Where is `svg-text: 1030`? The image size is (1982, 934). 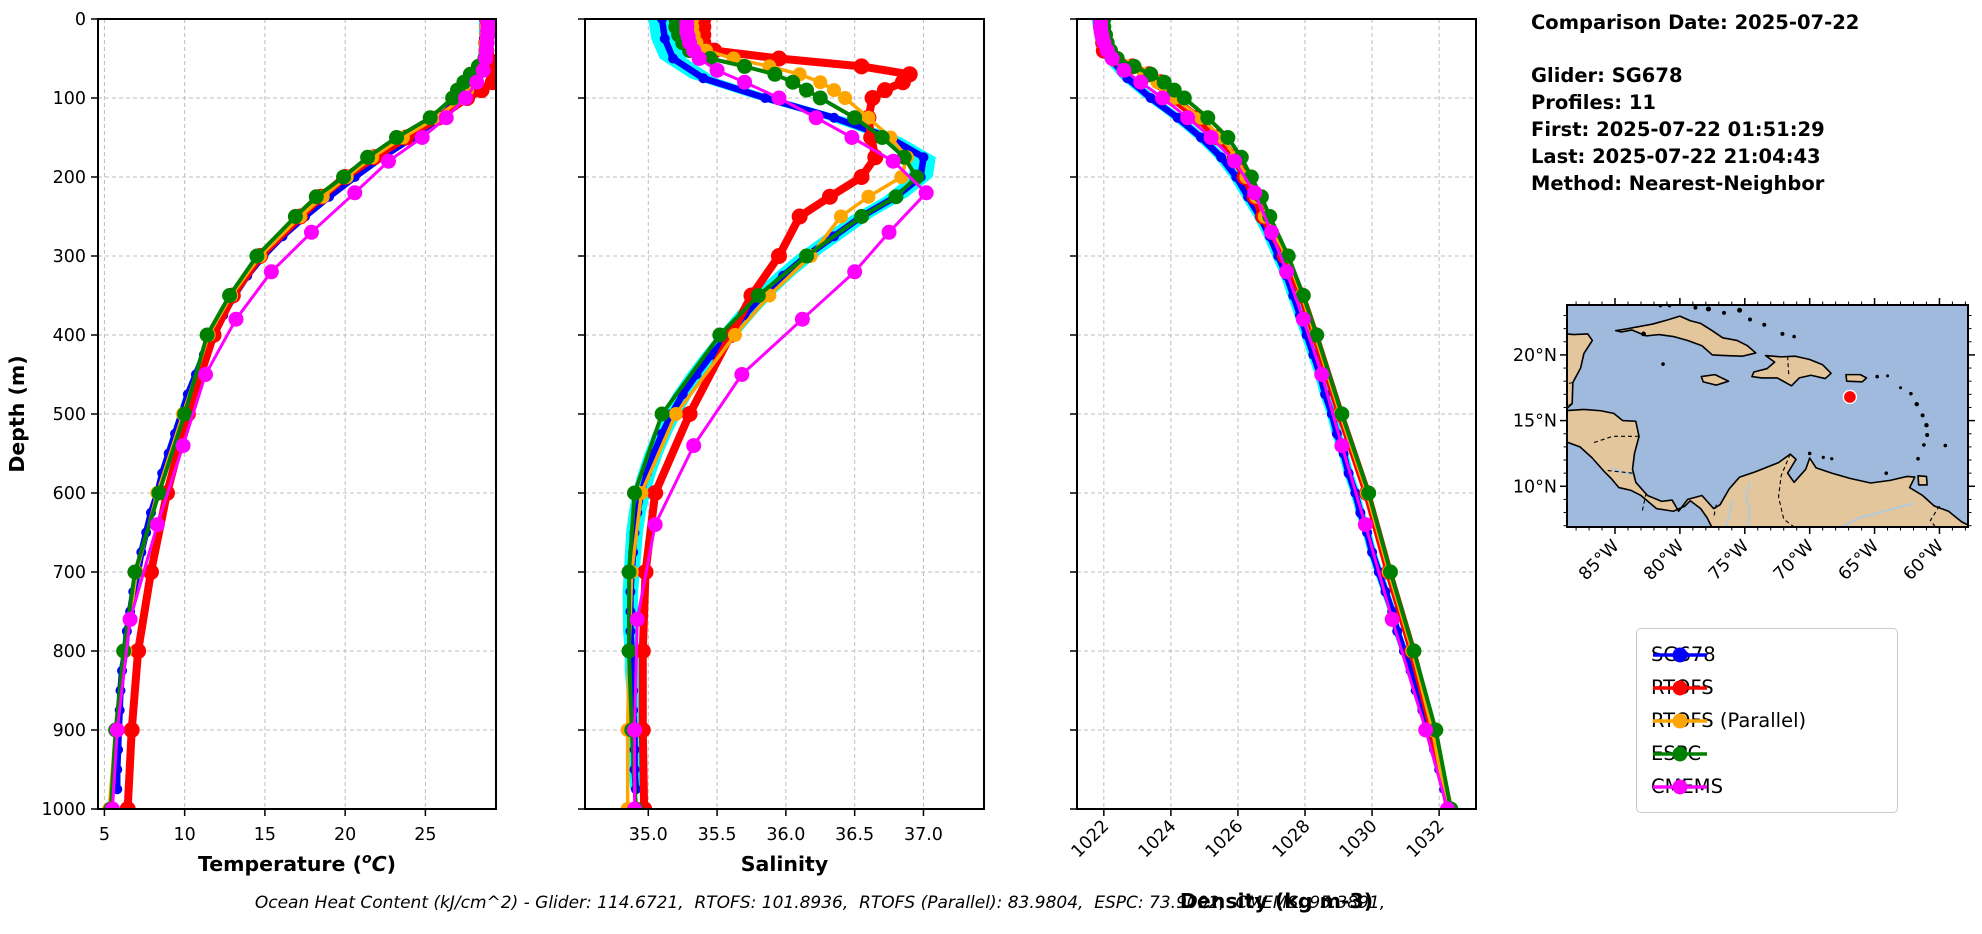
svg-text: 1030 is located at coordinates (1359, 839).